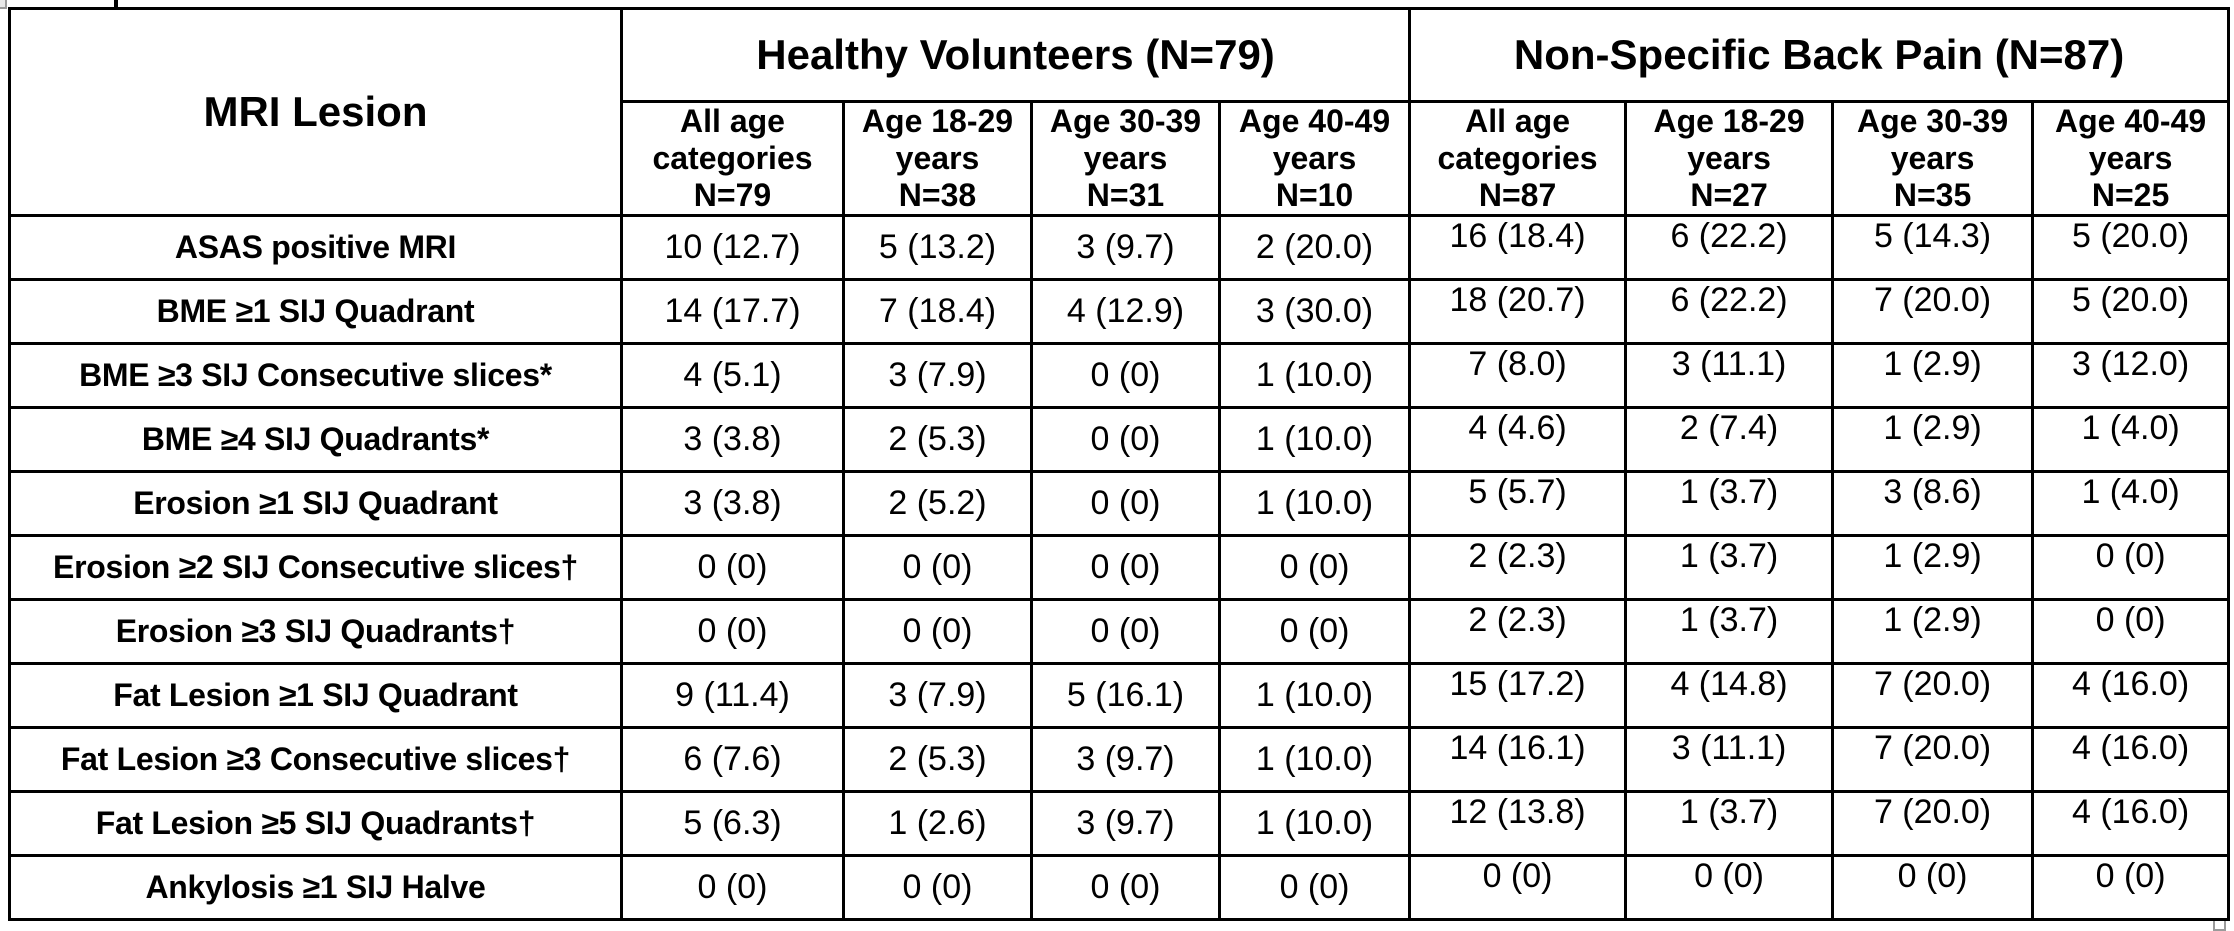  Describe the element at coordinates (732, 759) in the screenshot. I see `data-cell: 6 (7.6)` at that location.